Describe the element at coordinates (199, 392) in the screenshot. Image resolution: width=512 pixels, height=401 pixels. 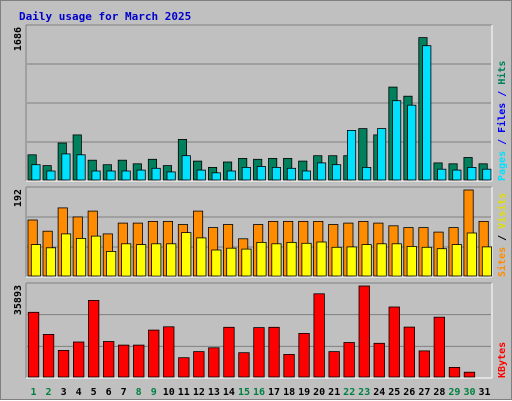
I see `x-tick-label: 12` at that location.